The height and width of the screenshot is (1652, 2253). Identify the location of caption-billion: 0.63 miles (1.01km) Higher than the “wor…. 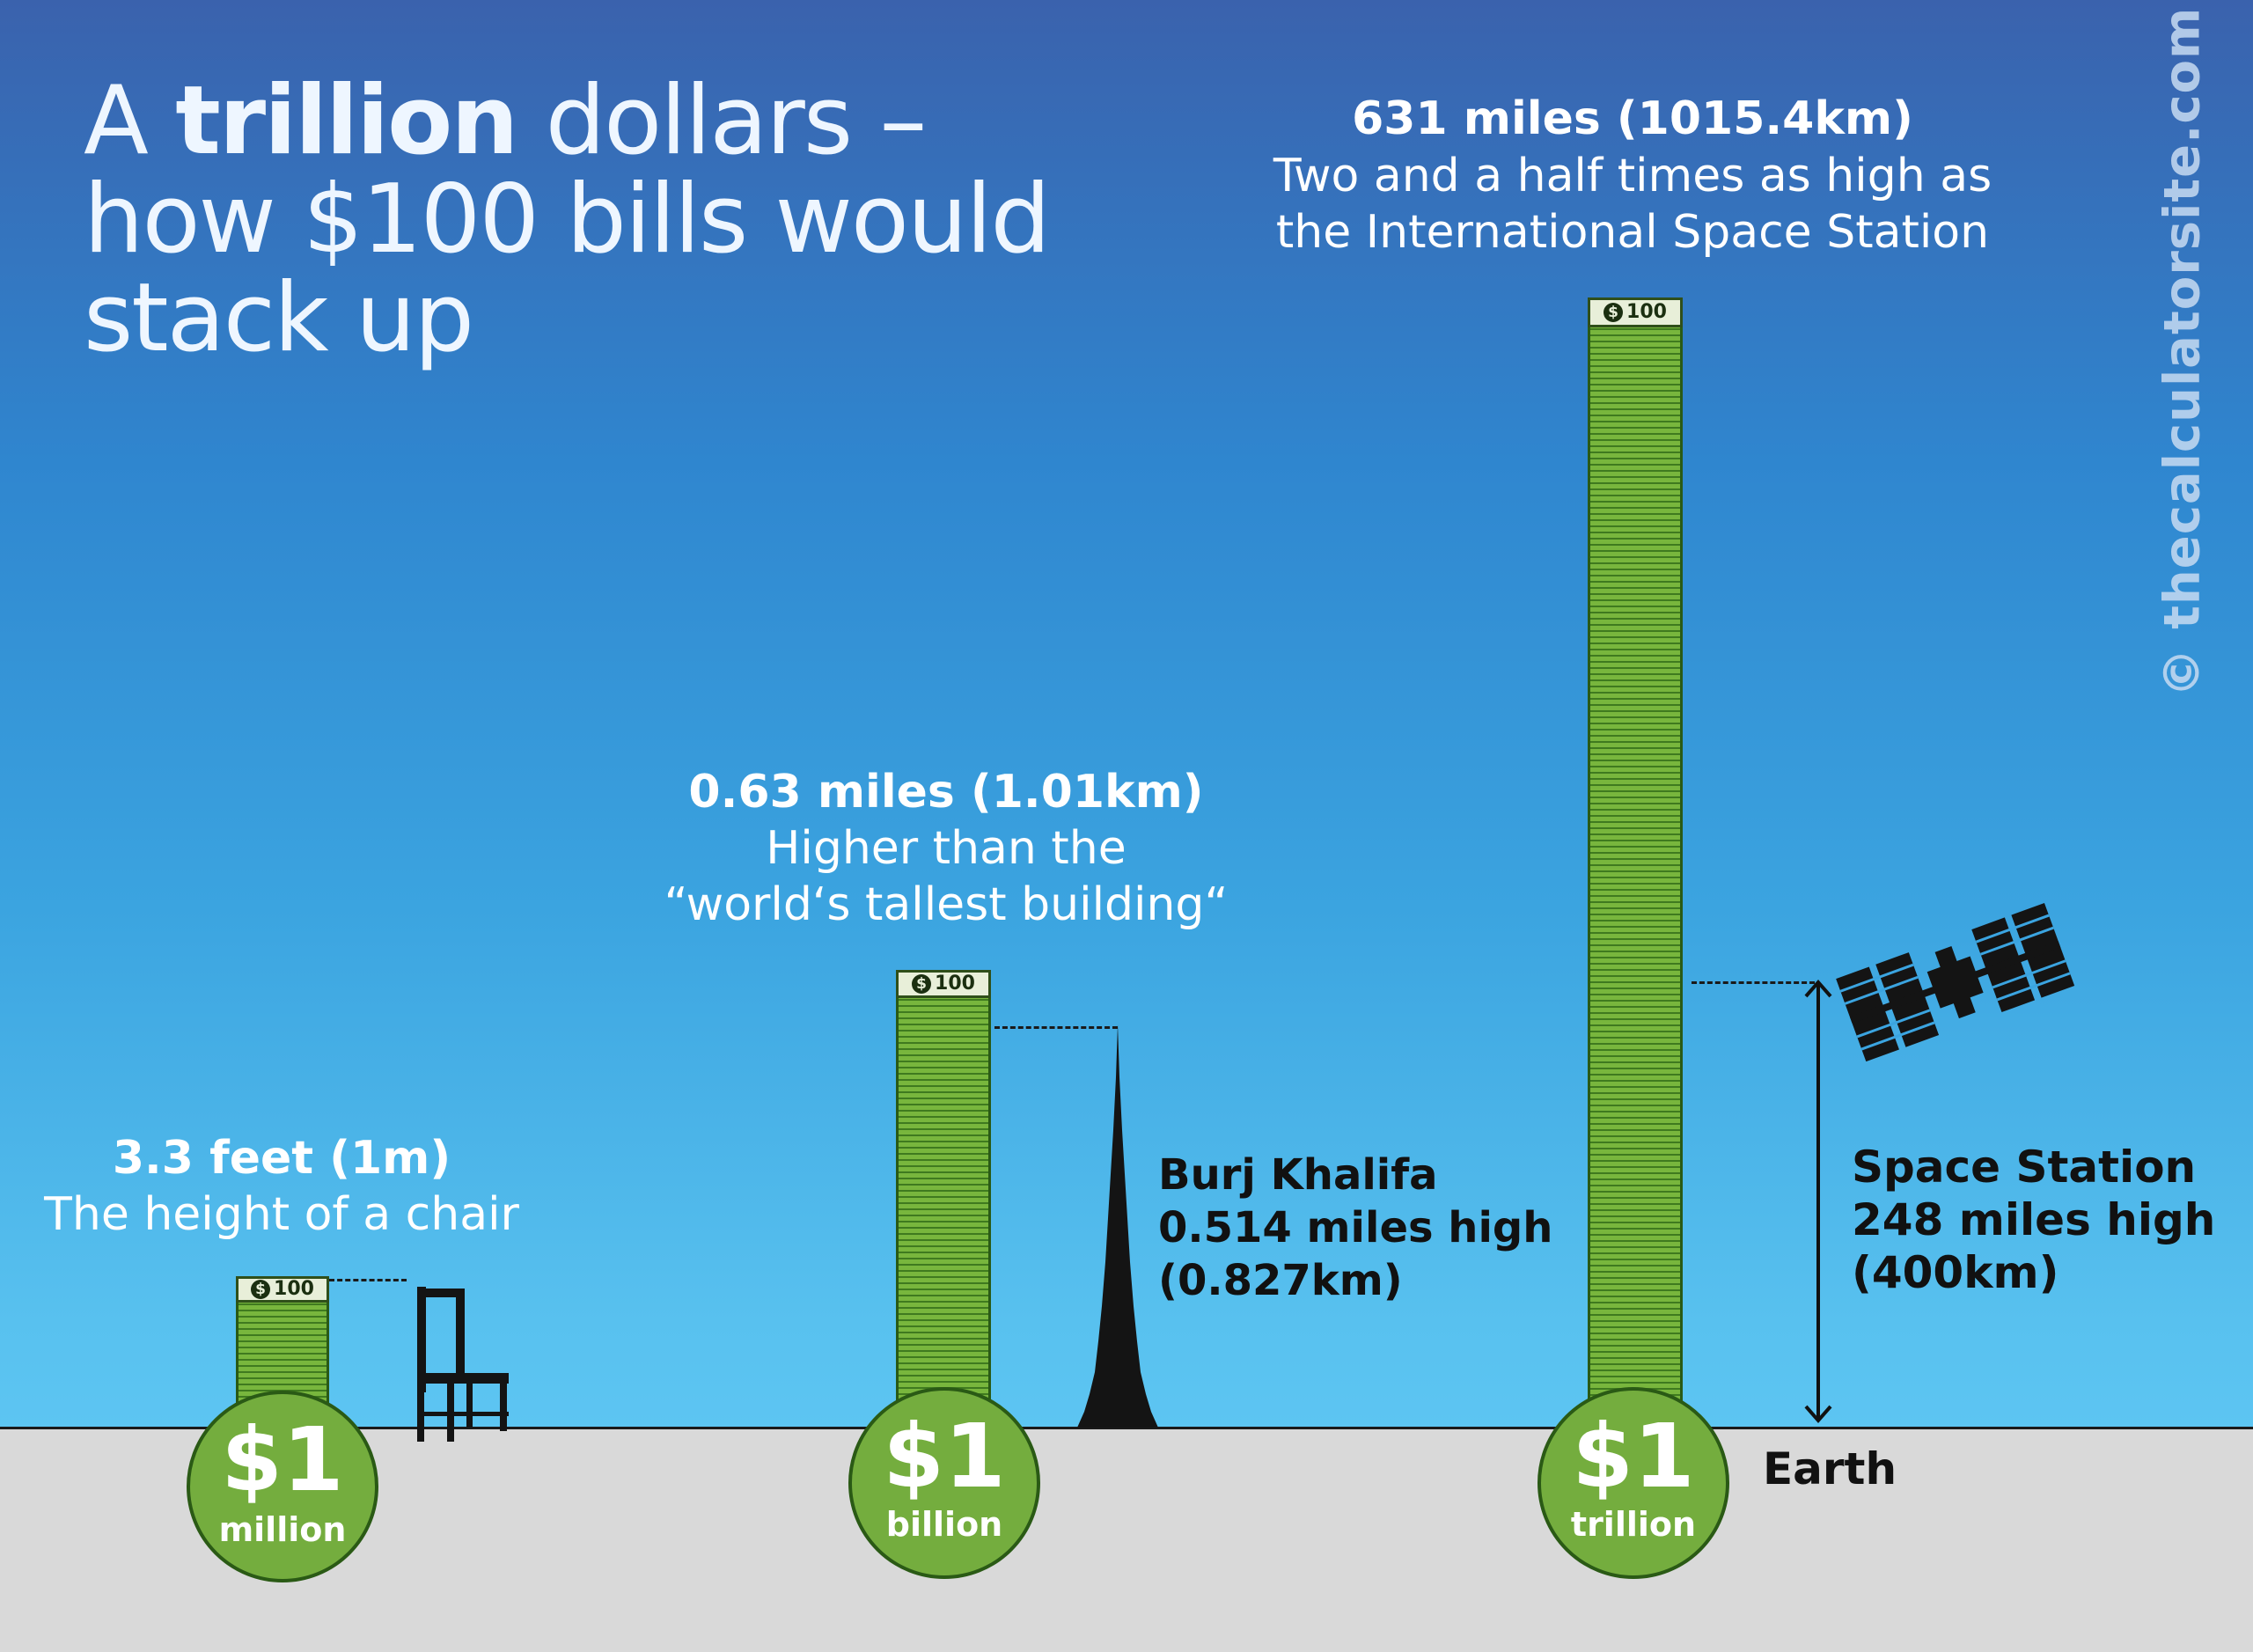
(946, 848).